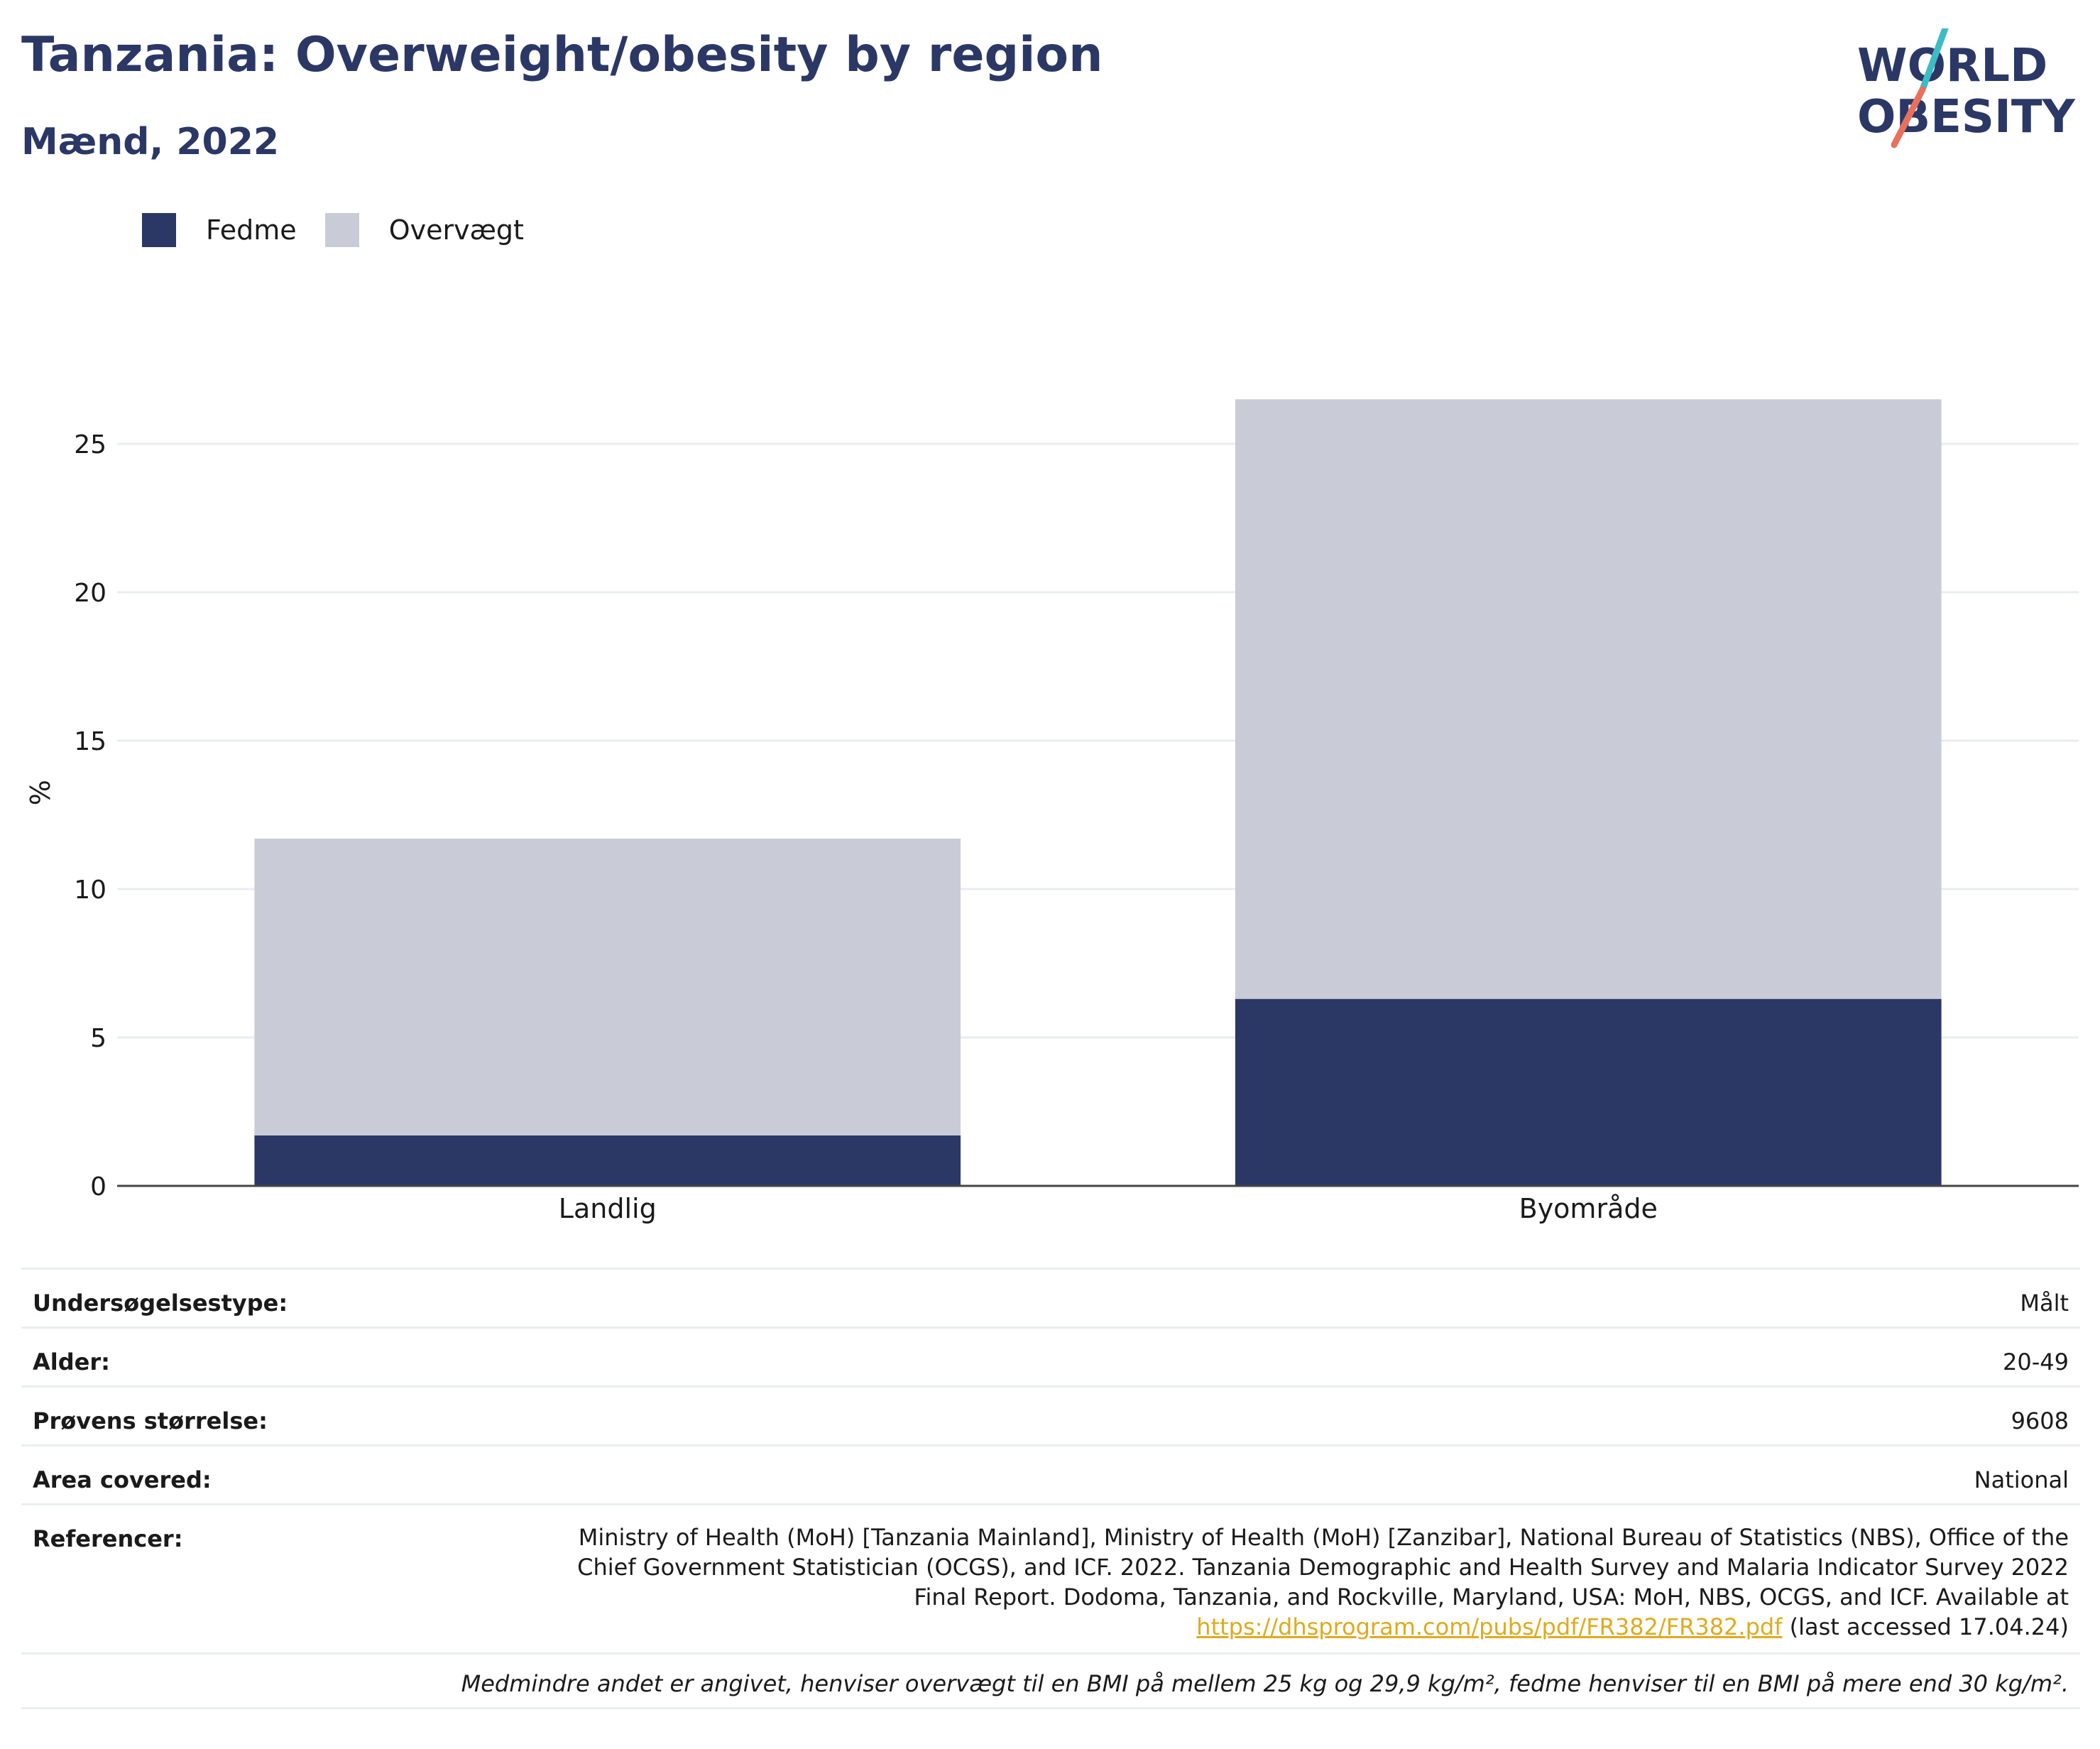  What do you see at coordinates (108, 1538) in the screenshot?
I see `info-label: Referencer:` at bounding box center [108, 1538].